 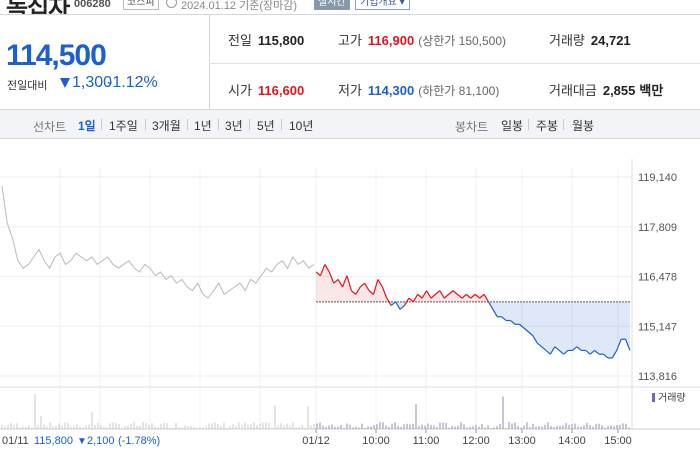 I want to click on change-percent: -1.12%, so click(x=132, y=82).